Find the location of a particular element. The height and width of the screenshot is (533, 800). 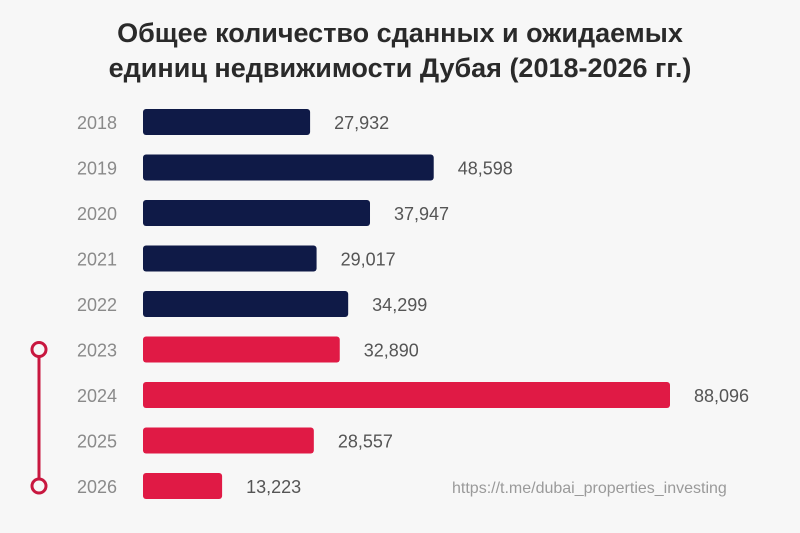

year-label: 2018 is located at coordinates (97, 123).